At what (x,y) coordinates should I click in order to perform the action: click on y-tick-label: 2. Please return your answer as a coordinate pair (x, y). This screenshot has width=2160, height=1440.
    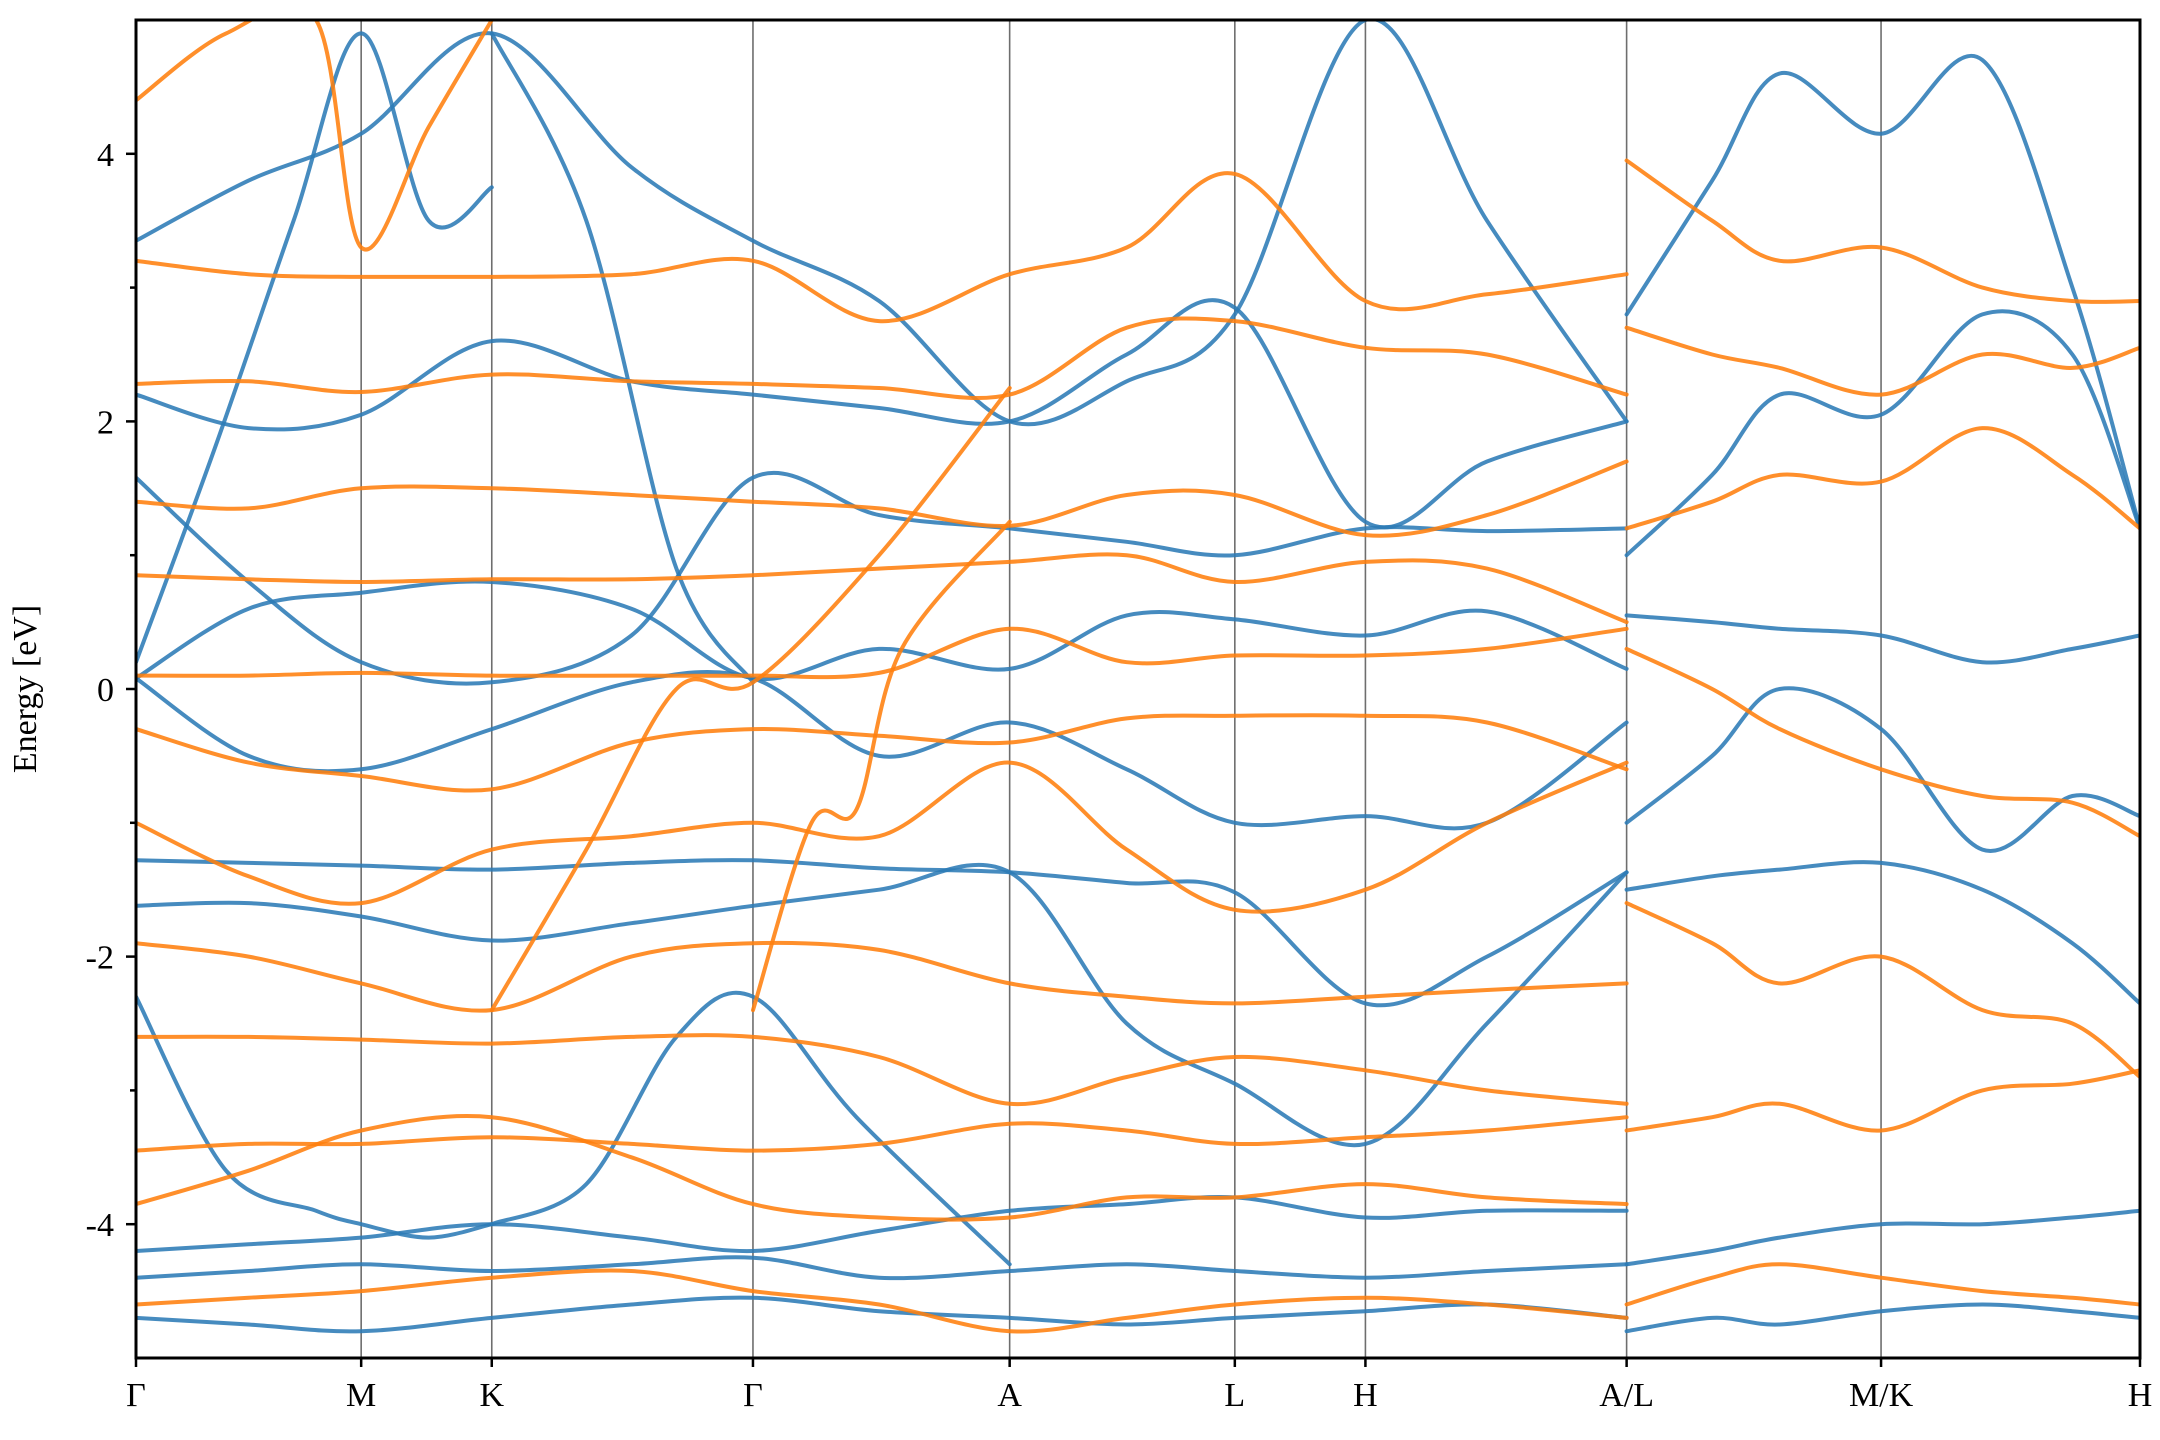
    Looking at the image, I should click on (105, 422).